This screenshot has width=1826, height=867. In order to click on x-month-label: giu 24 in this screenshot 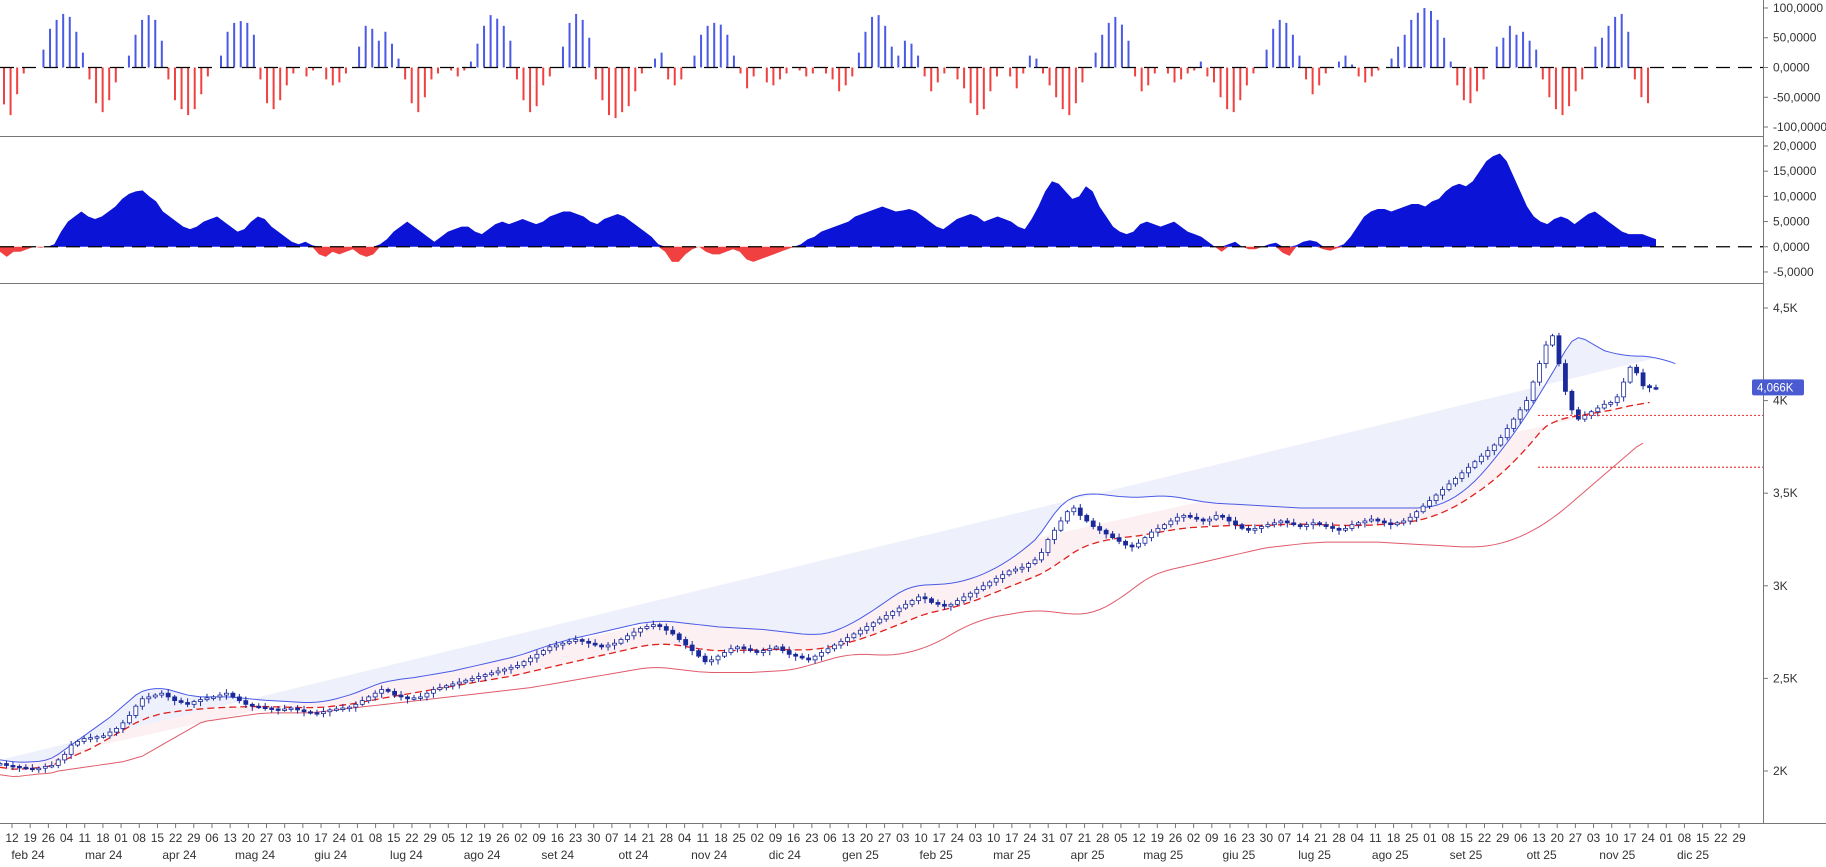, I will do `click(330, 855)`.